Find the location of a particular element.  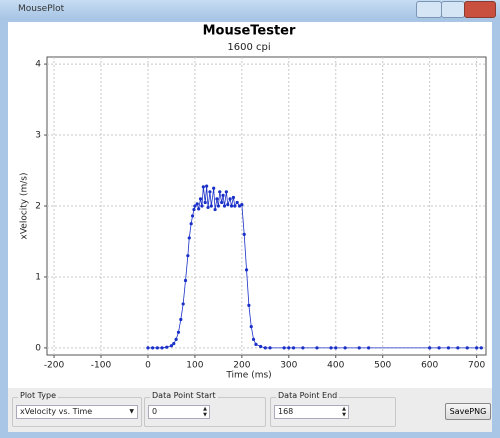

y-tick-label: 4 is located at coordinates (38, 65).